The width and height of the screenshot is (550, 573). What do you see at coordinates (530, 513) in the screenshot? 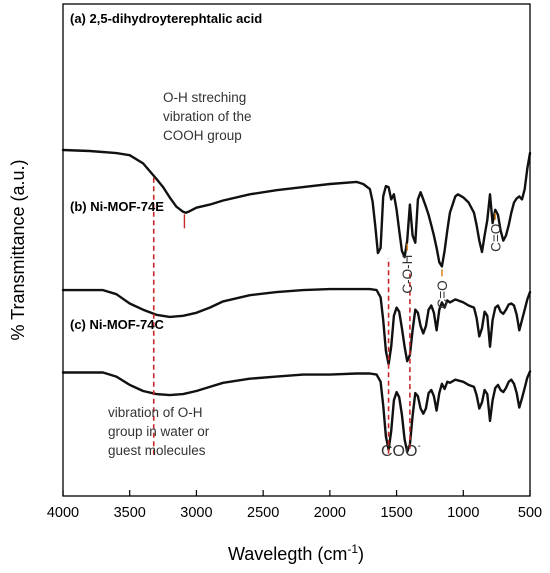
I see `x-tick-label: 500` at bounding box center [530, 513].